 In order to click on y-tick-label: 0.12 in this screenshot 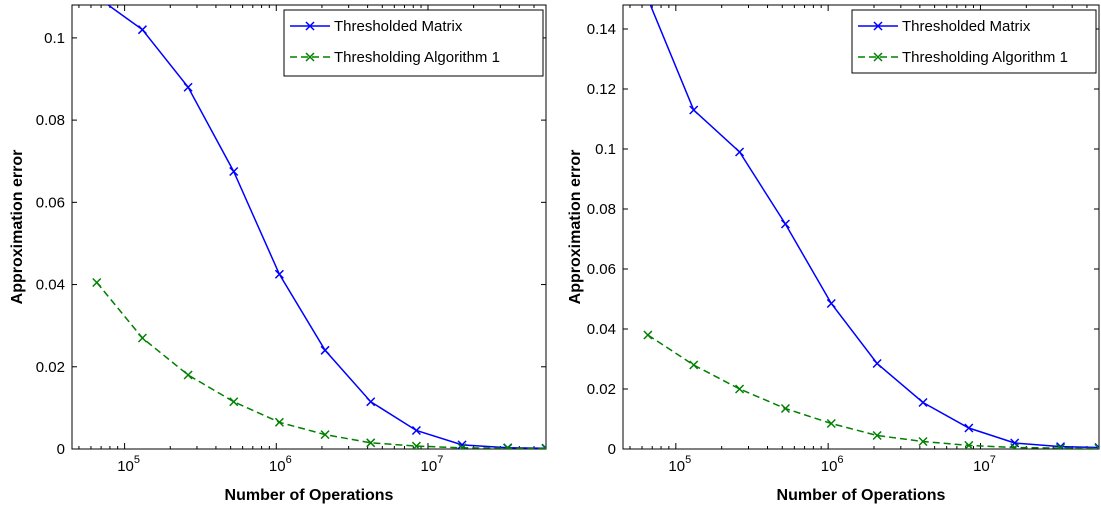, I will do `click(601, 89)`.